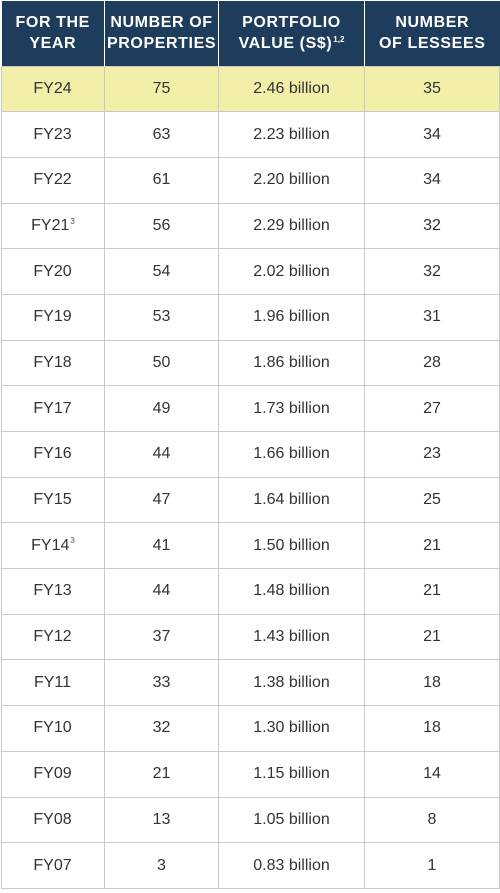 This screenshot has width=500, height=893. Describe the element at coordinates (161, 774) in the screenshot. I see `cell-properties: 21` at that location.